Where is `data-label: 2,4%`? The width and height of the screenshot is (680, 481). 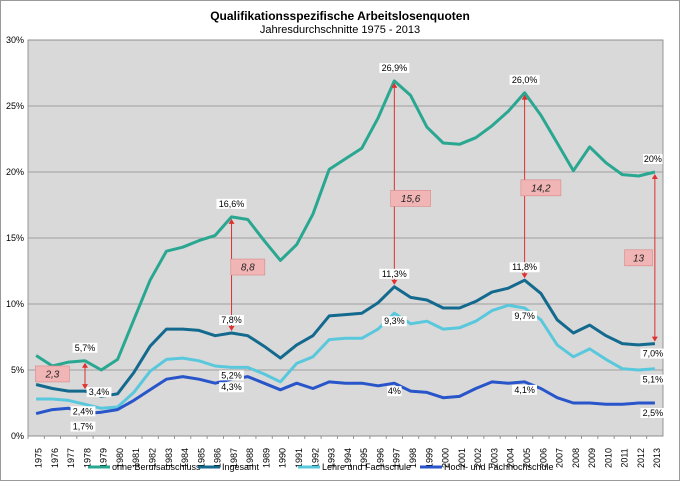
data-label: 2,4% is located at coordinates (83, 411).